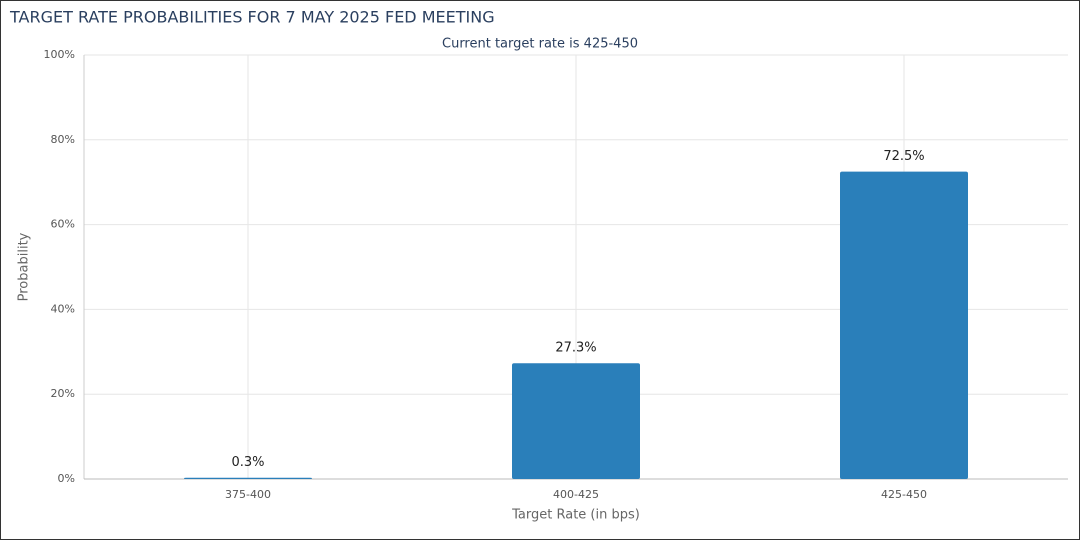  Describe the element at coordinates (24, 266) in the screenshot. I see `y-axis-title: Probability` at that location.